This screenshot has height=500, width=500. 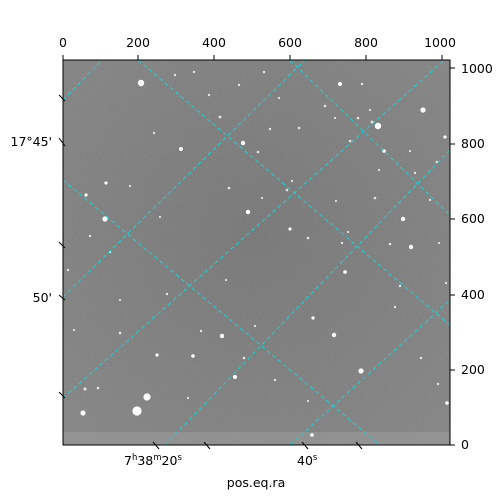 What do you see at coordinates (256, 482) in the screenshot?
I see `x-axis-title: pos.eq.ra` at bounding box center [256, 482].